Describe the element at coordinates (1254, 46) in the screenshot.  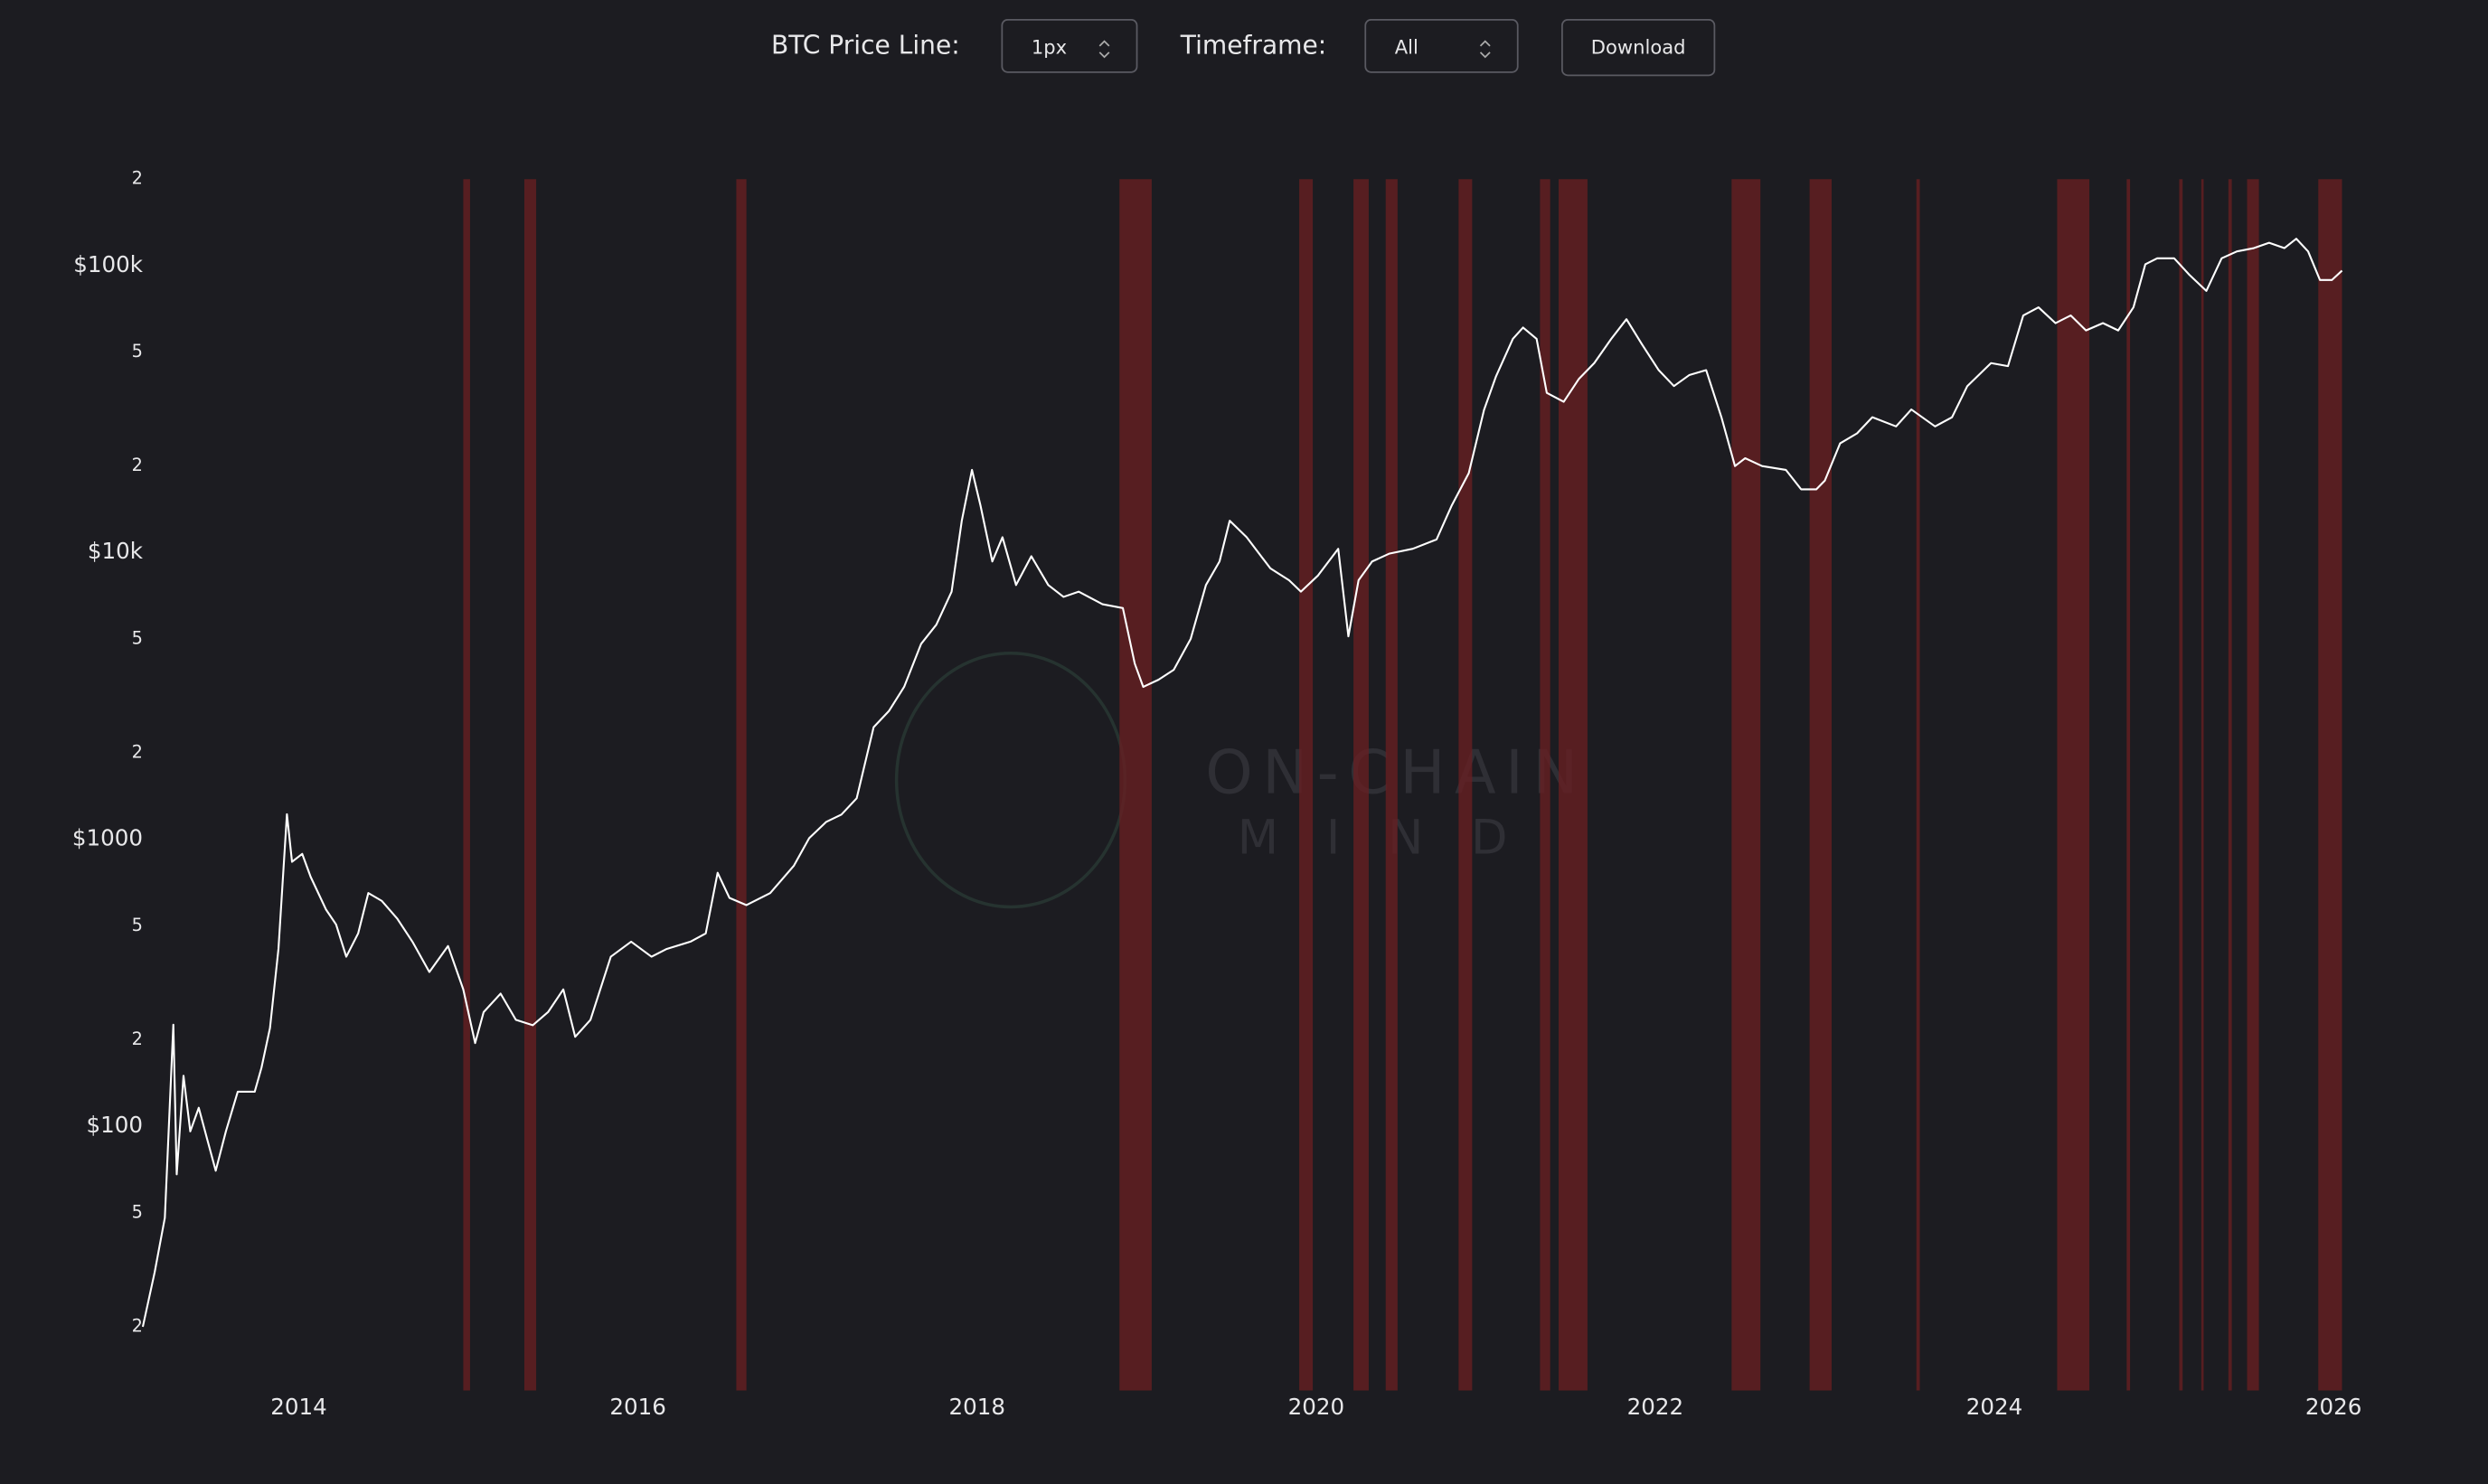
I see `timeframe-label: Timeframe:` at that location.